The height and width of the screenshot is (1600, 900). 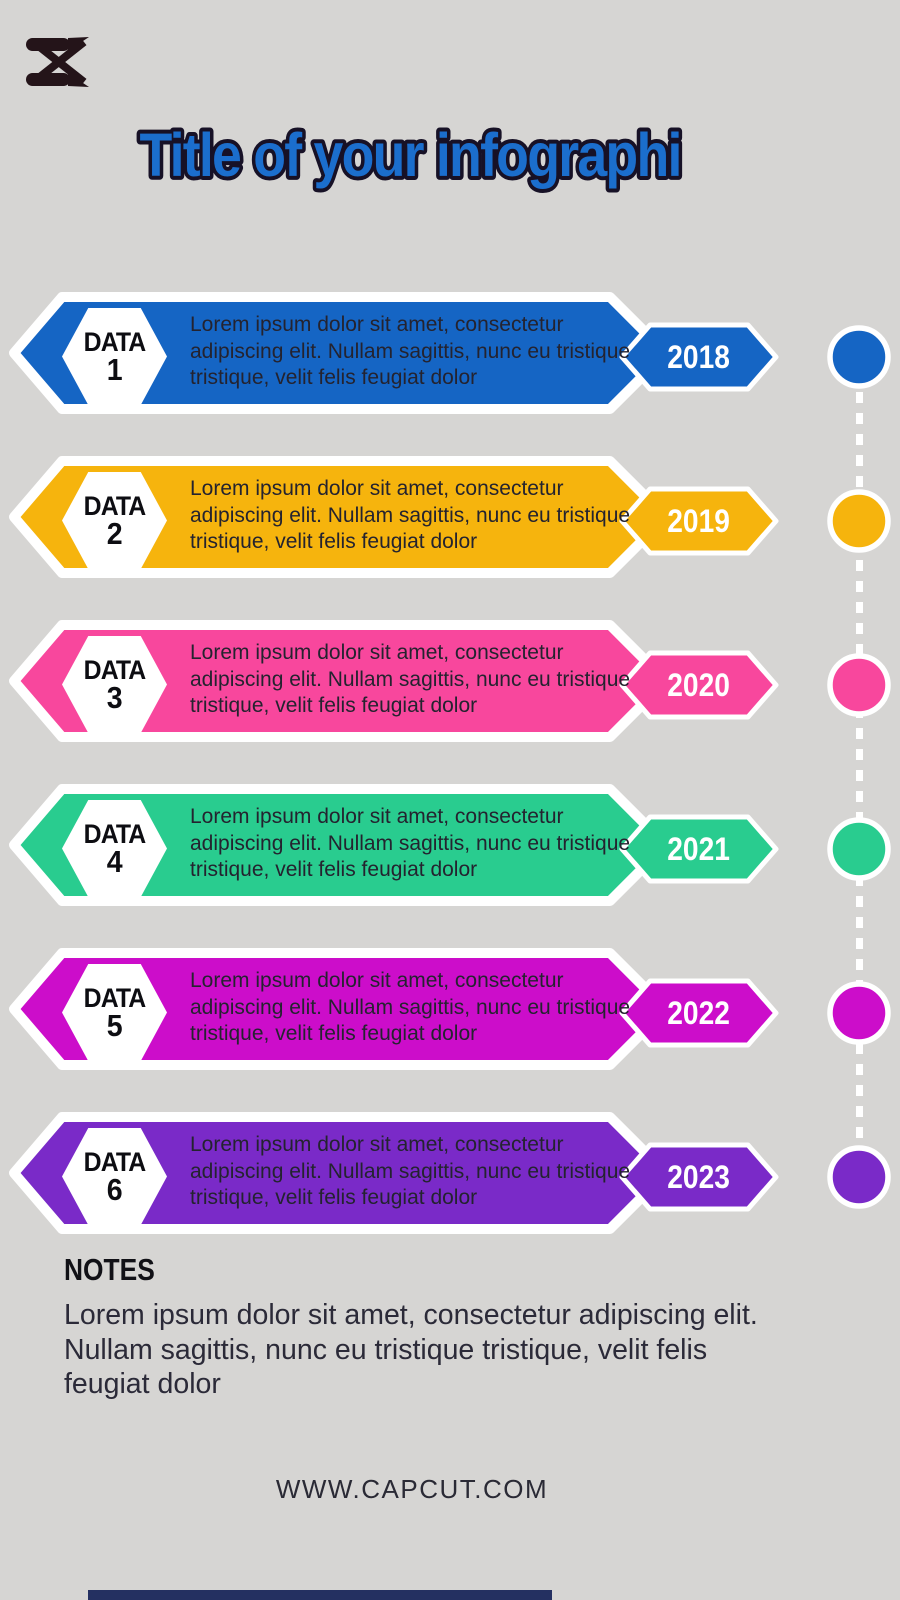 I want to click on year-label: 2021, so click(x=699, y=848).